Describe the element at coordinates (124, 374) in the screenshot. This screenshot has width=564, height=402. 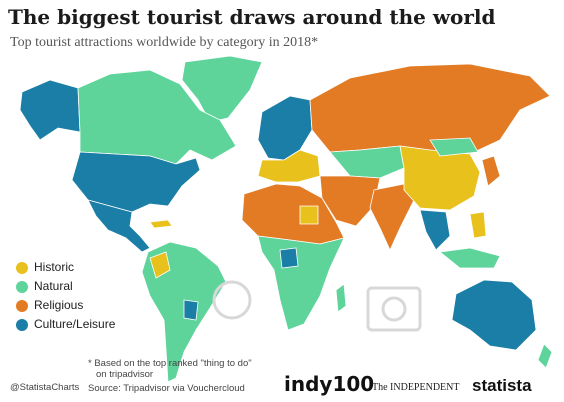
I see `footnote: on tripadvisor` at that location.